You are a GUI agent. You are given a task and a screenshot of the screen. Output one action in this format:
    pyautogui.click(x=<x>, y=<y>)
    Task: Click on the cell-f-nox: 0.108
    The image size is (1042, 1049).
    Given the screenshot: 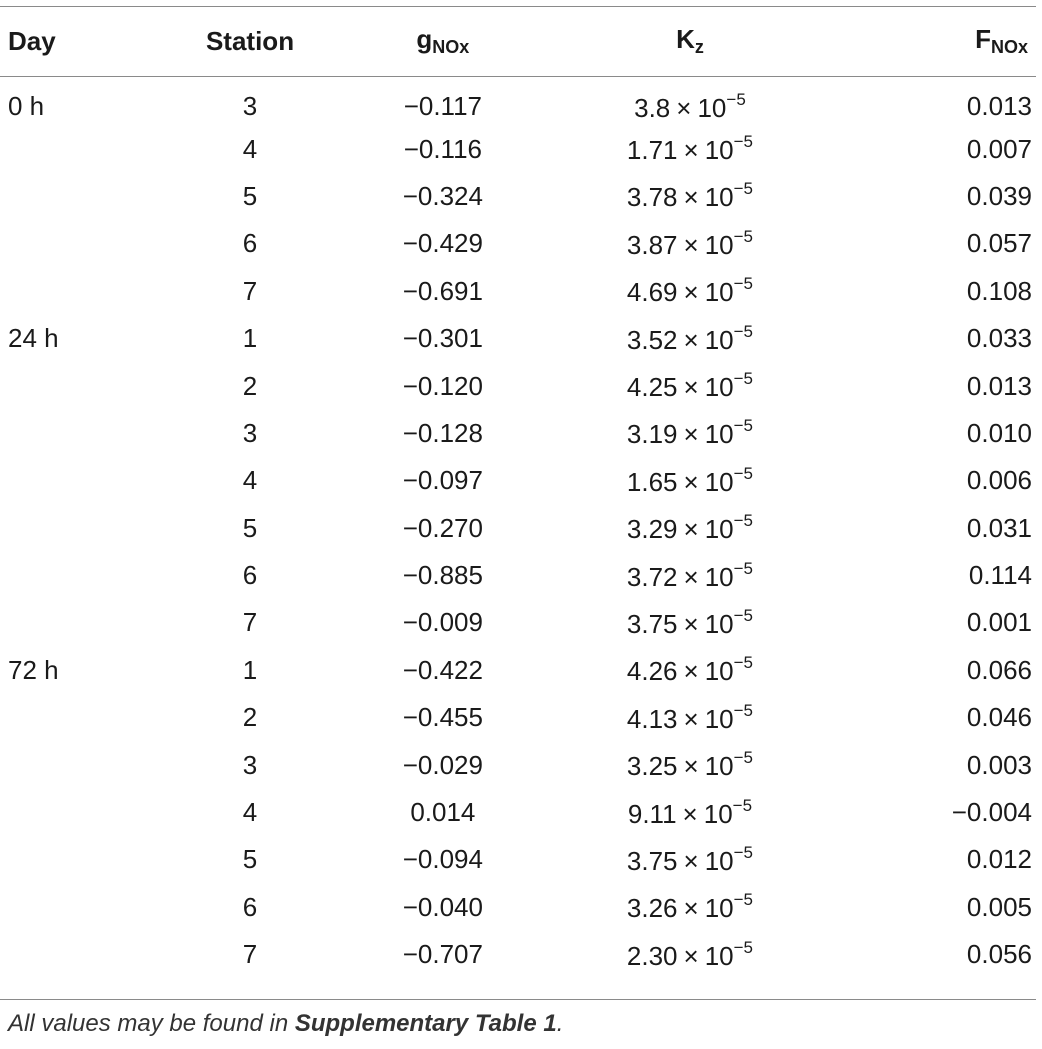 What is the action you would take?
    pyautogui.click(x=999, y=290)
    